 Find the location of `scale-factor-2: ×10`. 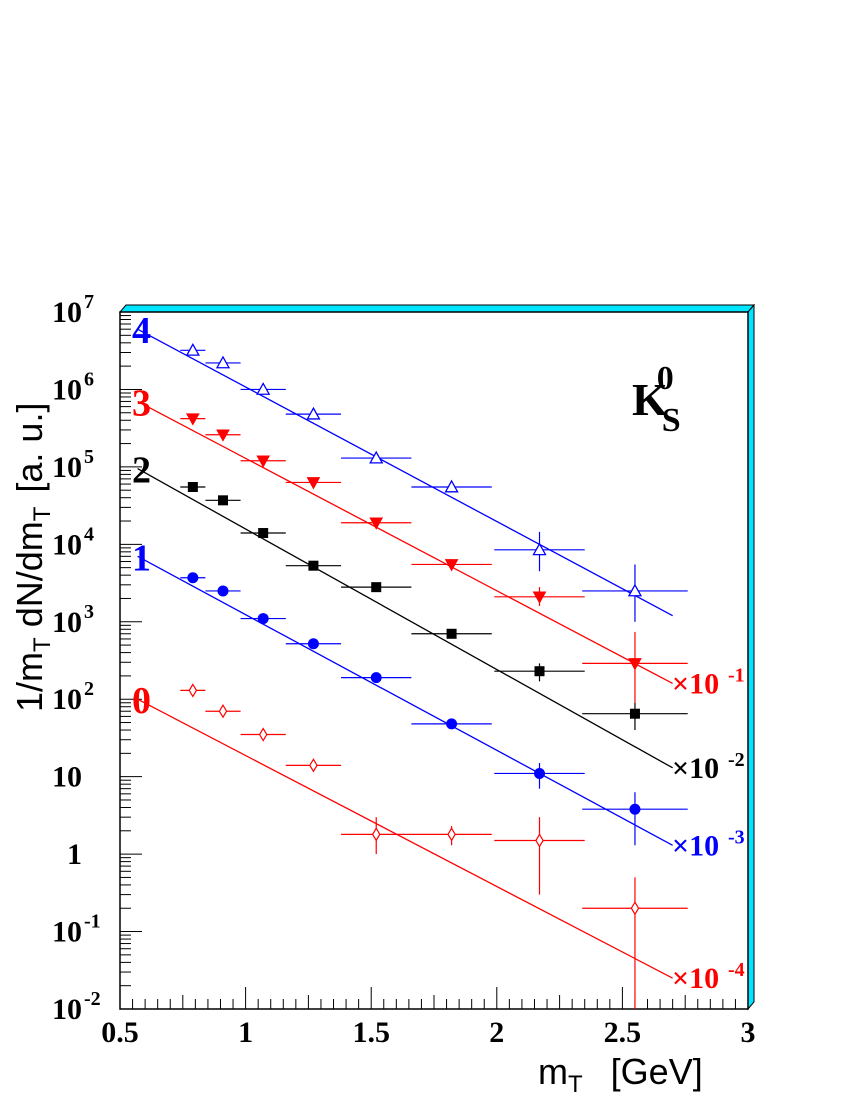

scale-factor-2: ×10 is located at coordinates (695, 768).